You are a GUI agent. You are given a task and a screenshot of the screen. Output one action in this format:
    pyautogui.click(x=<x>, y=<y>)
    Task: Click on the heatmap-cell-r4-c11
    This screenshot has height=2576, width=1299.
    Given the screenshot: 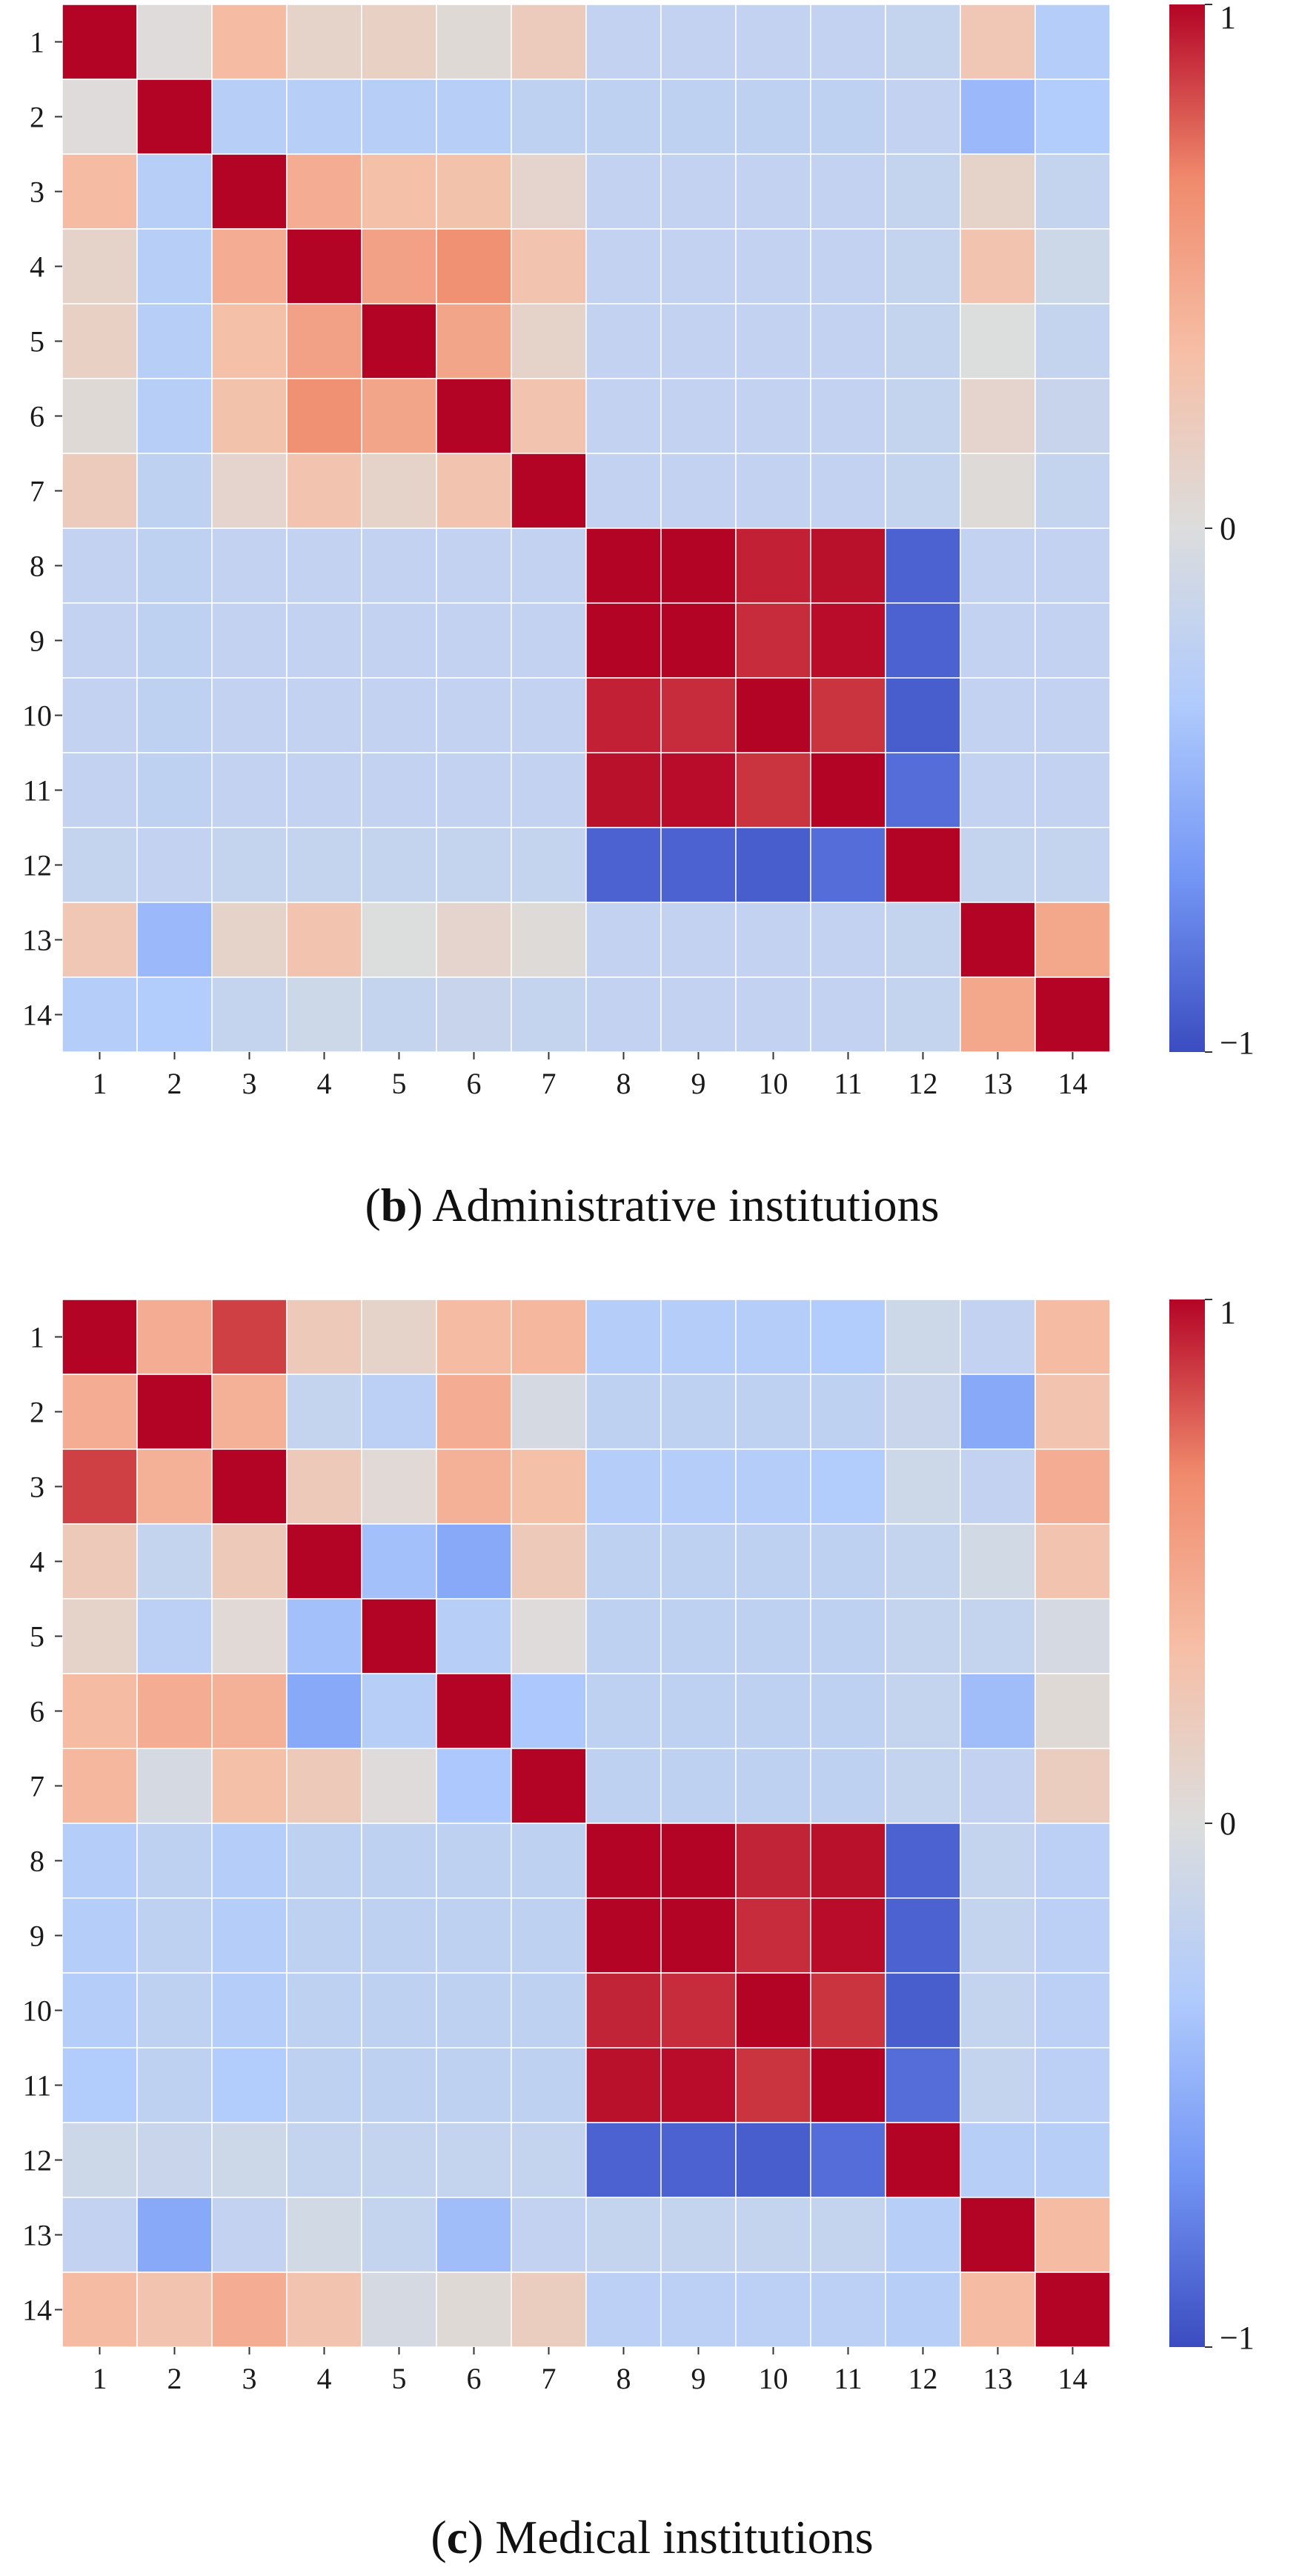 What is the action you would take?
    pyautogui.click(x=848, y=1562)
    